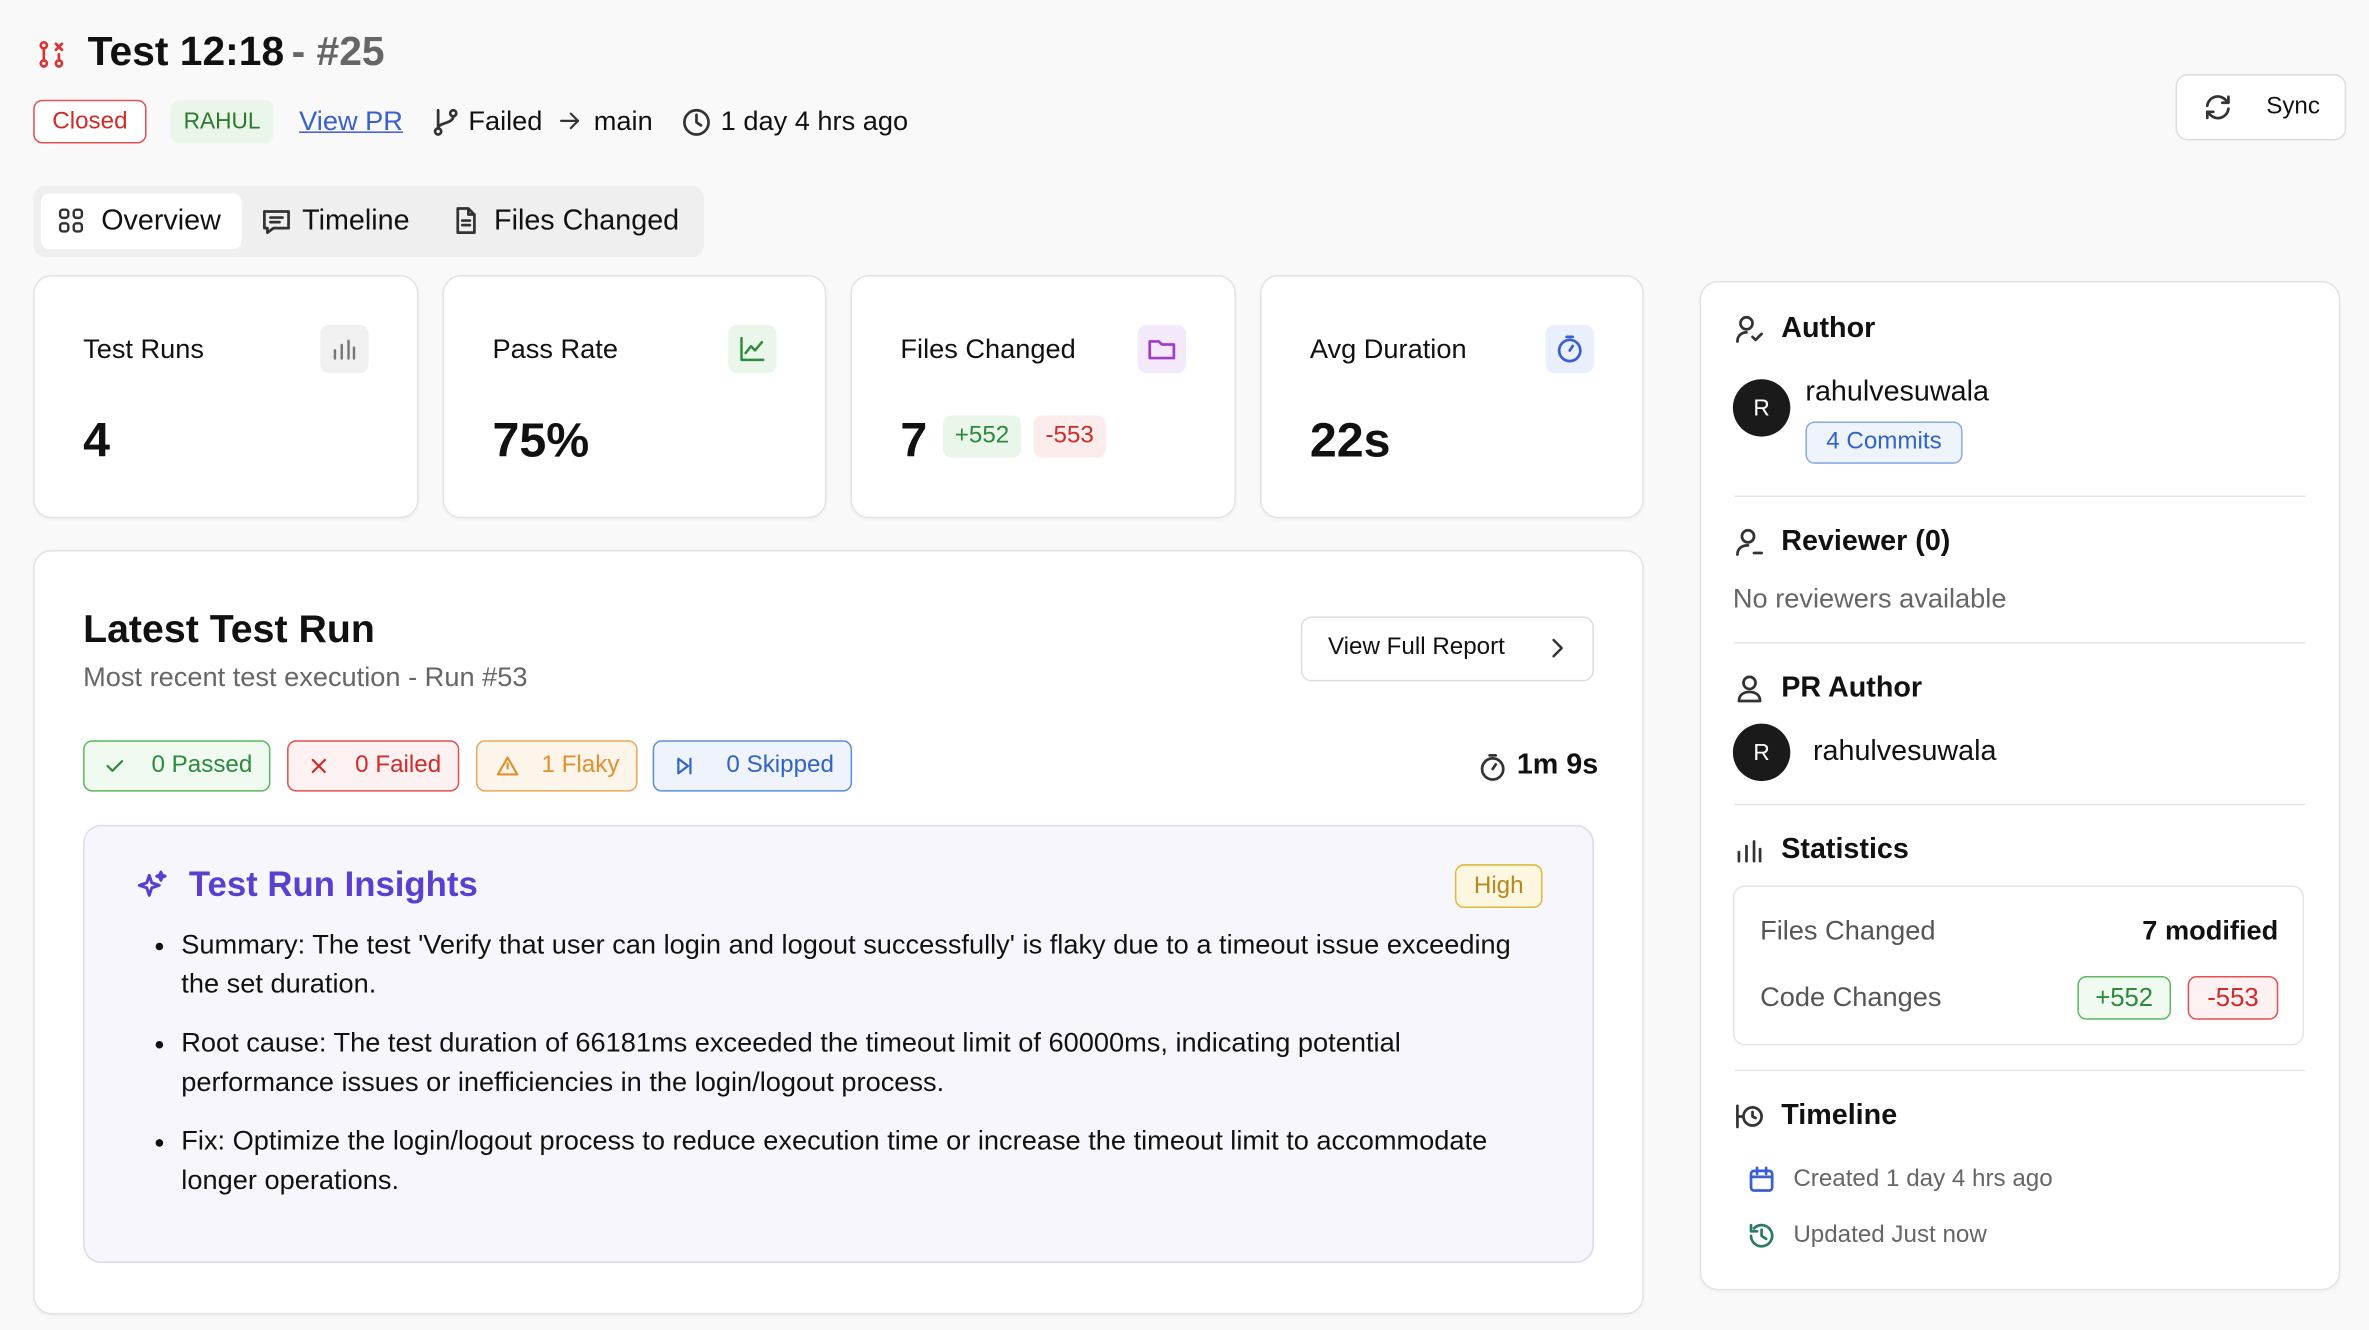  I want to click on branch-icon, so click(445, 122).